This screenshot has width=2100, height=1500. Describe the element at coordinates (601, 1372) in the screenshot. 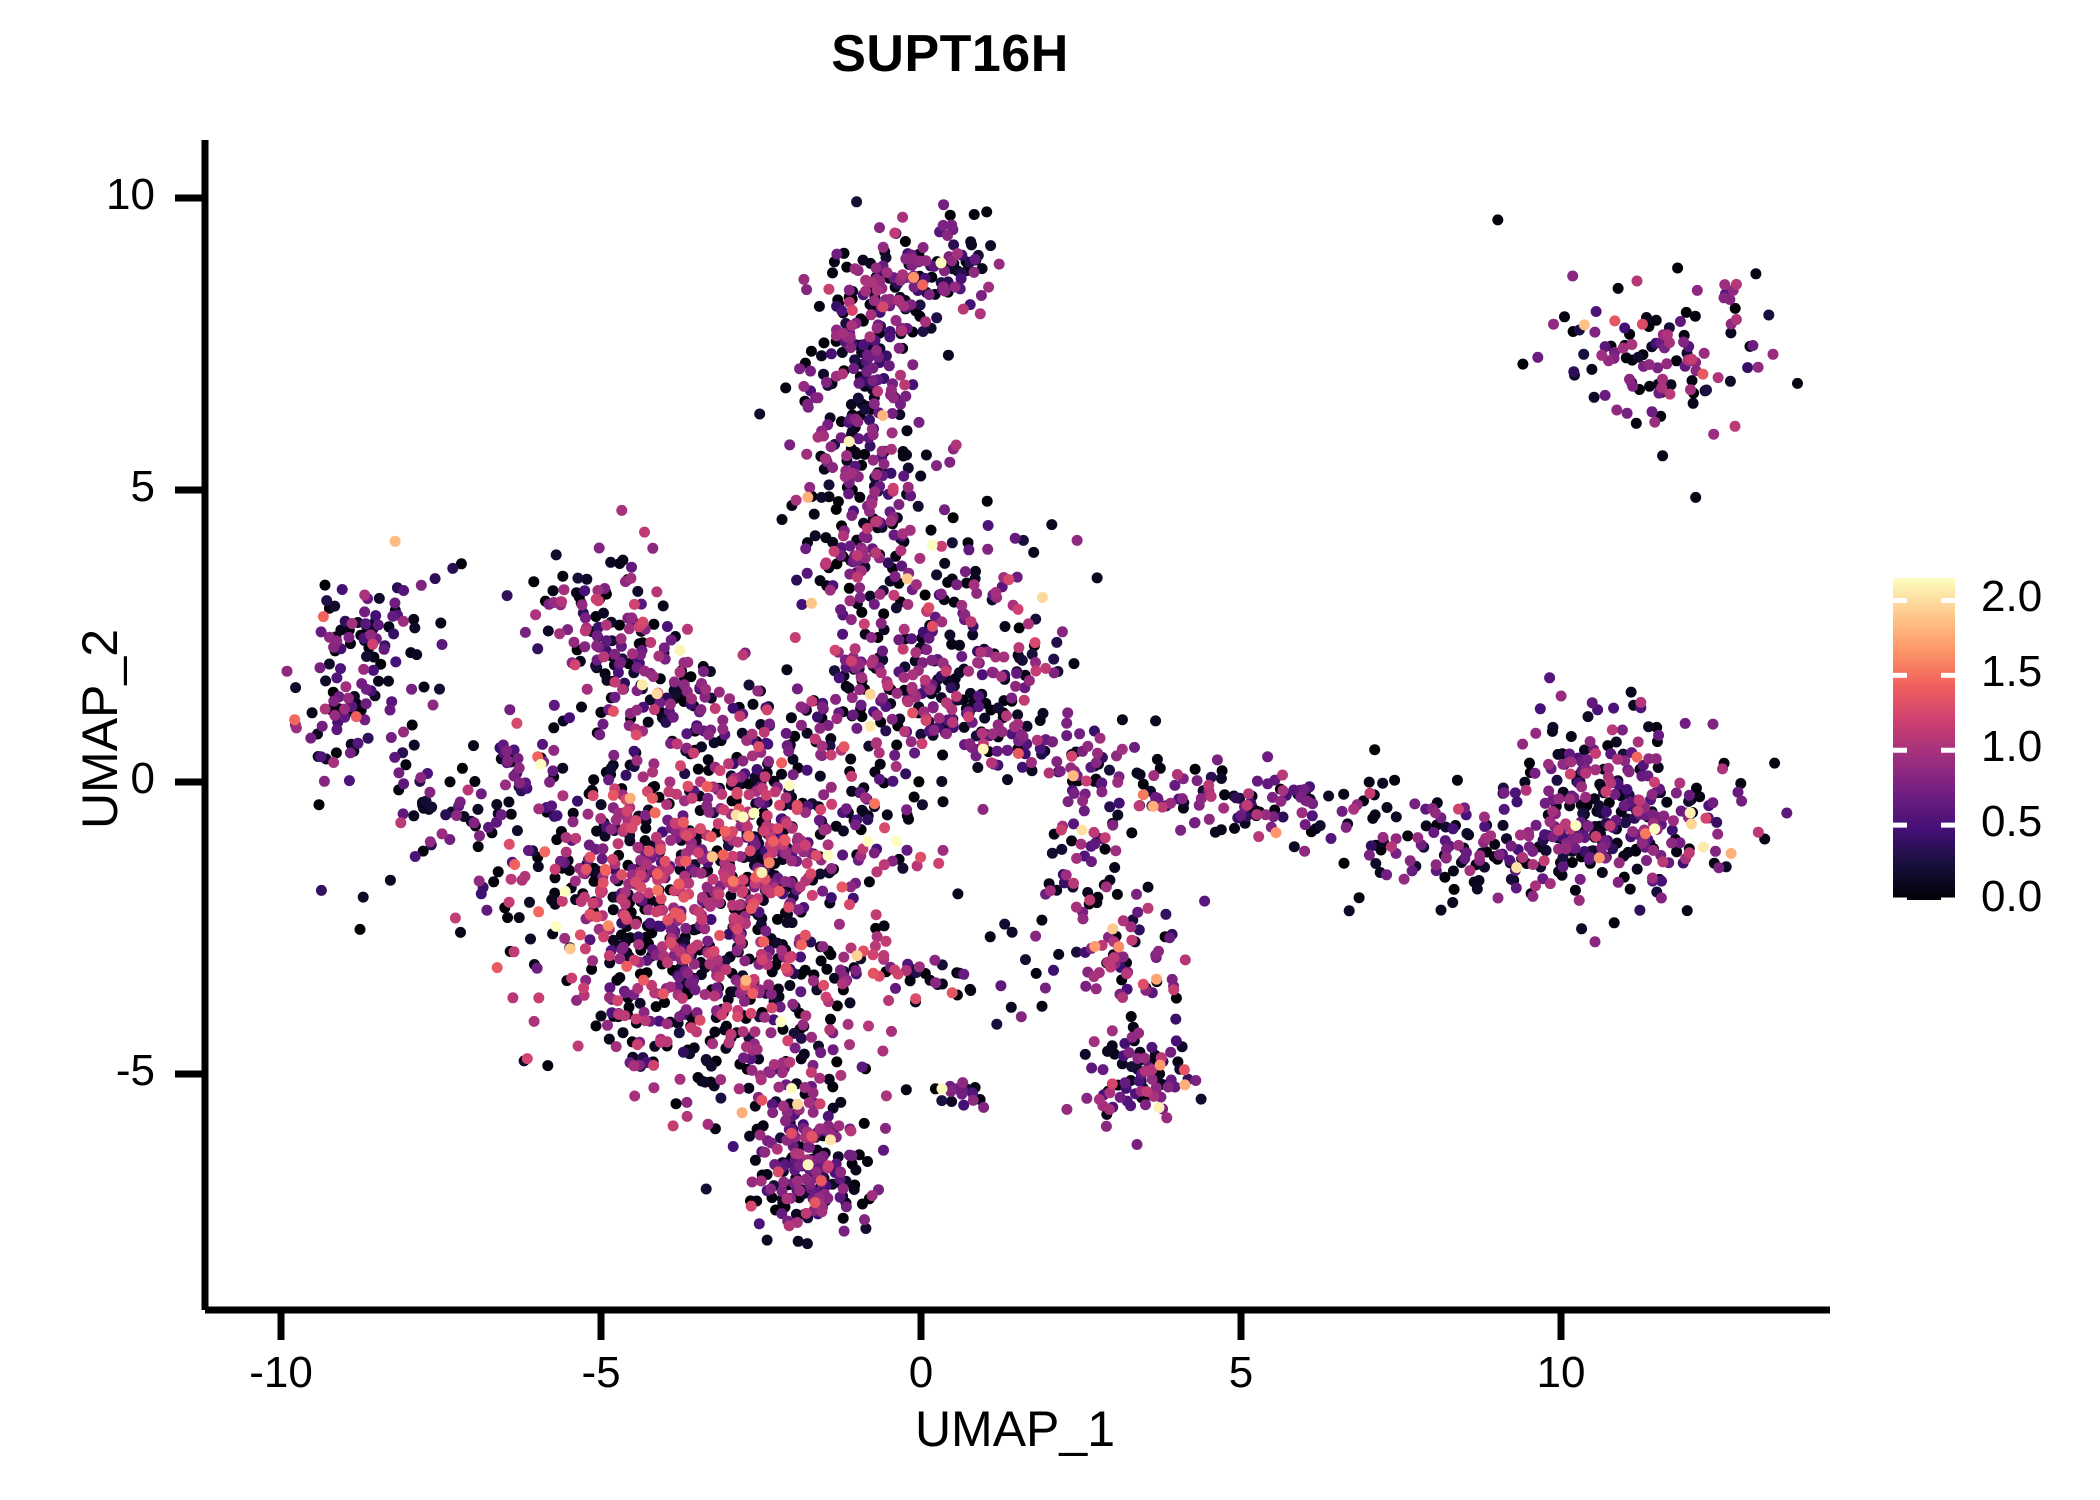

I see `x-tick-label: -5` at that location.